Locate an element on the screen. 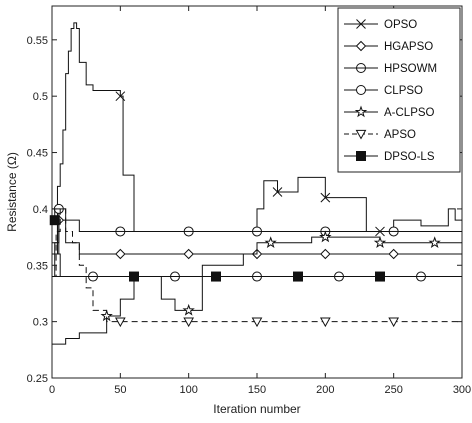  x-tick-label: 300 is located at coordinates (462, 390).